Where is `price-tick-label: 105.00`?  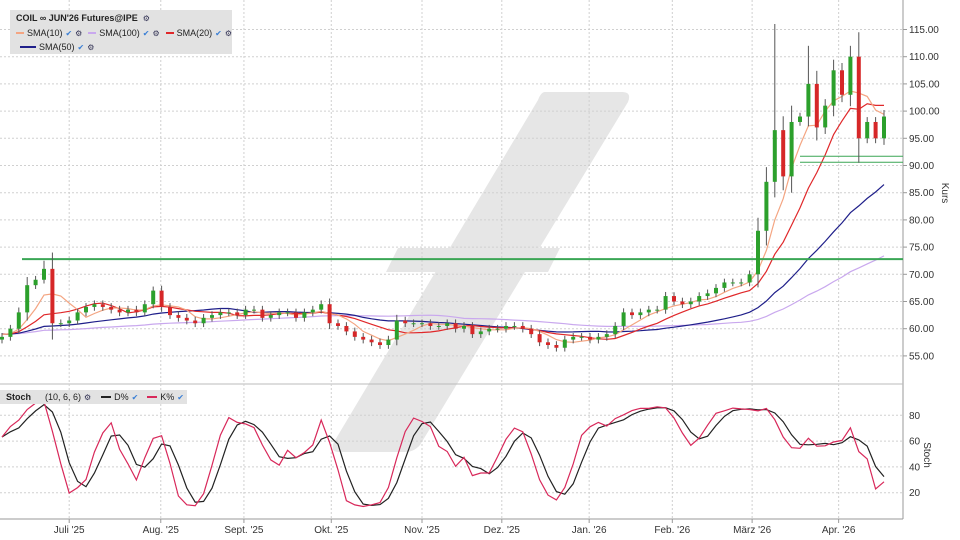 price-tick-label: 105.00 is located at coordinates (924, 84).